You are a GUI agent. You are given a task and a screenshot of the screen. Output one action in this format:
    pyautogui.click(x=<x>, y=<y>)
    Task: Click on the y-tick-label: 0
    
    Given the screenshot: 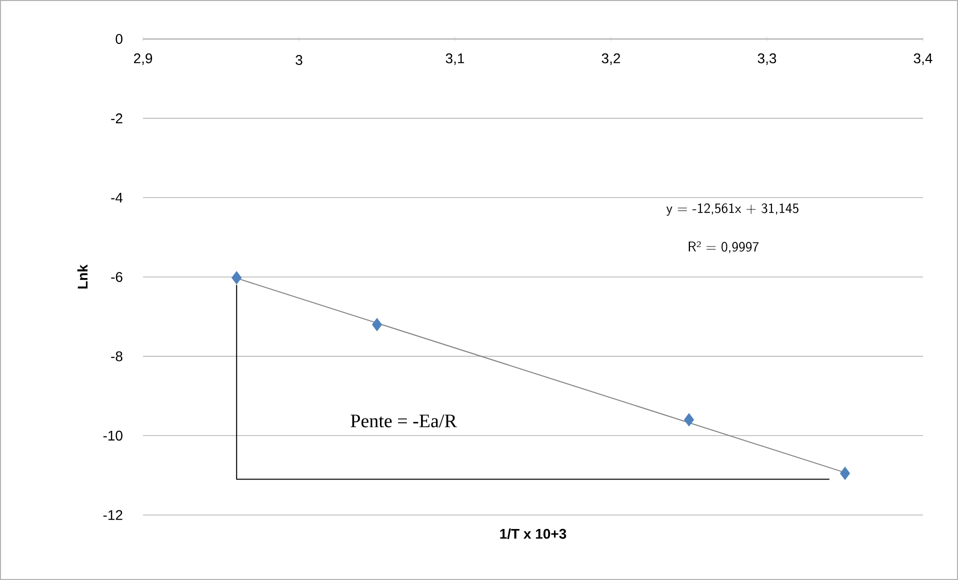 What is the action you would take?
    pyautogui.click(x=119, y=39)
    